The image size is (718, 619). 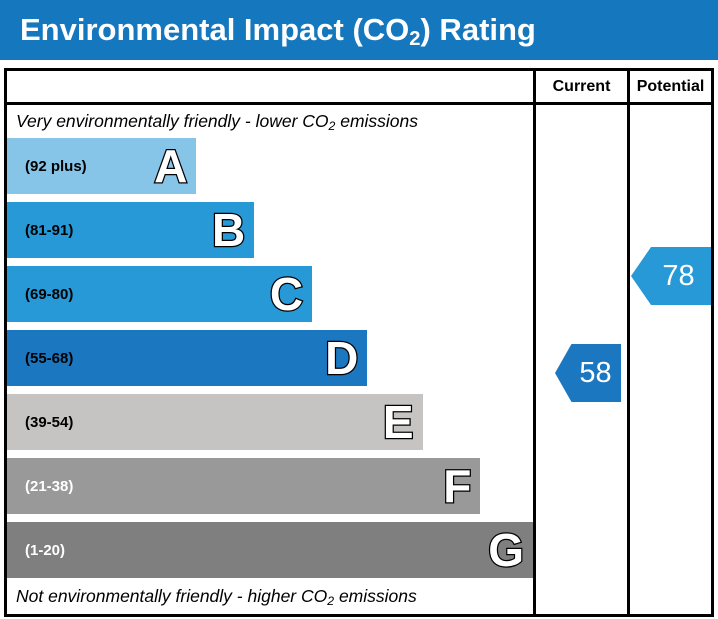 I want to click on header-spacer, so click(x=270, y=88).